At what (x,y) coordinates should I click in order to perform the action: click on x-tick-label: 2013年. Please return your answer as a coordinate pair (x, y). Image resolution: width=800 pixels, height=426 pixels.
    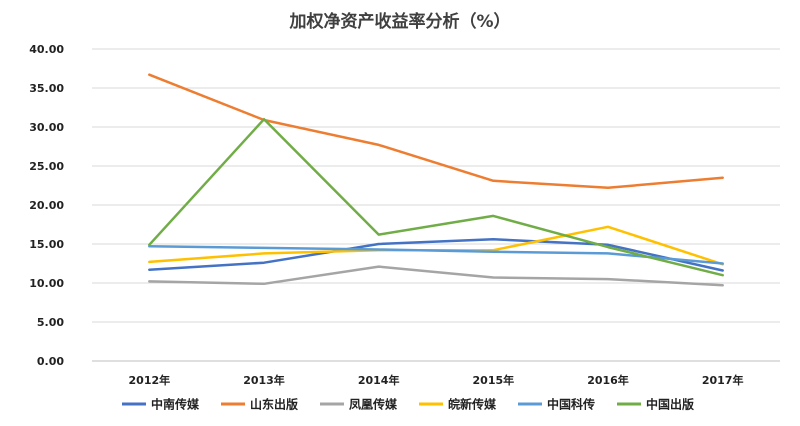
    Looking at the image, I should click on (264, 380).